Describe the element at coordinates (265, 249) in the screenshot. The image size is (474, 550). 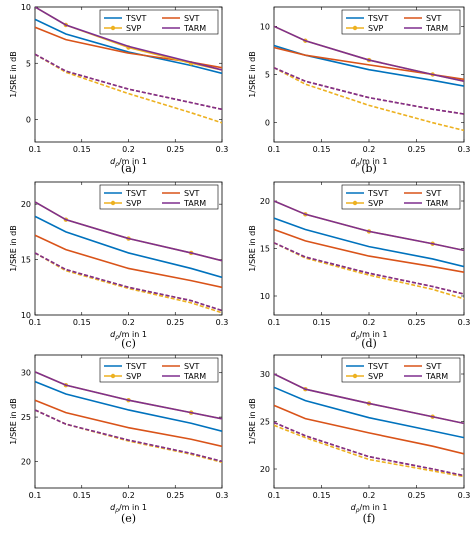
I see `y-tick-label: 15` at that location.